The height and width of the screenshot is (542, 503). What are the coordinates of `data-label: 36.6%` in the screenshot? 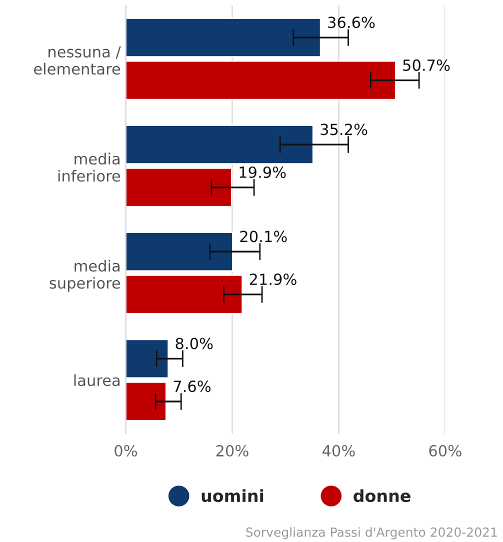 It's located at (351, 22).